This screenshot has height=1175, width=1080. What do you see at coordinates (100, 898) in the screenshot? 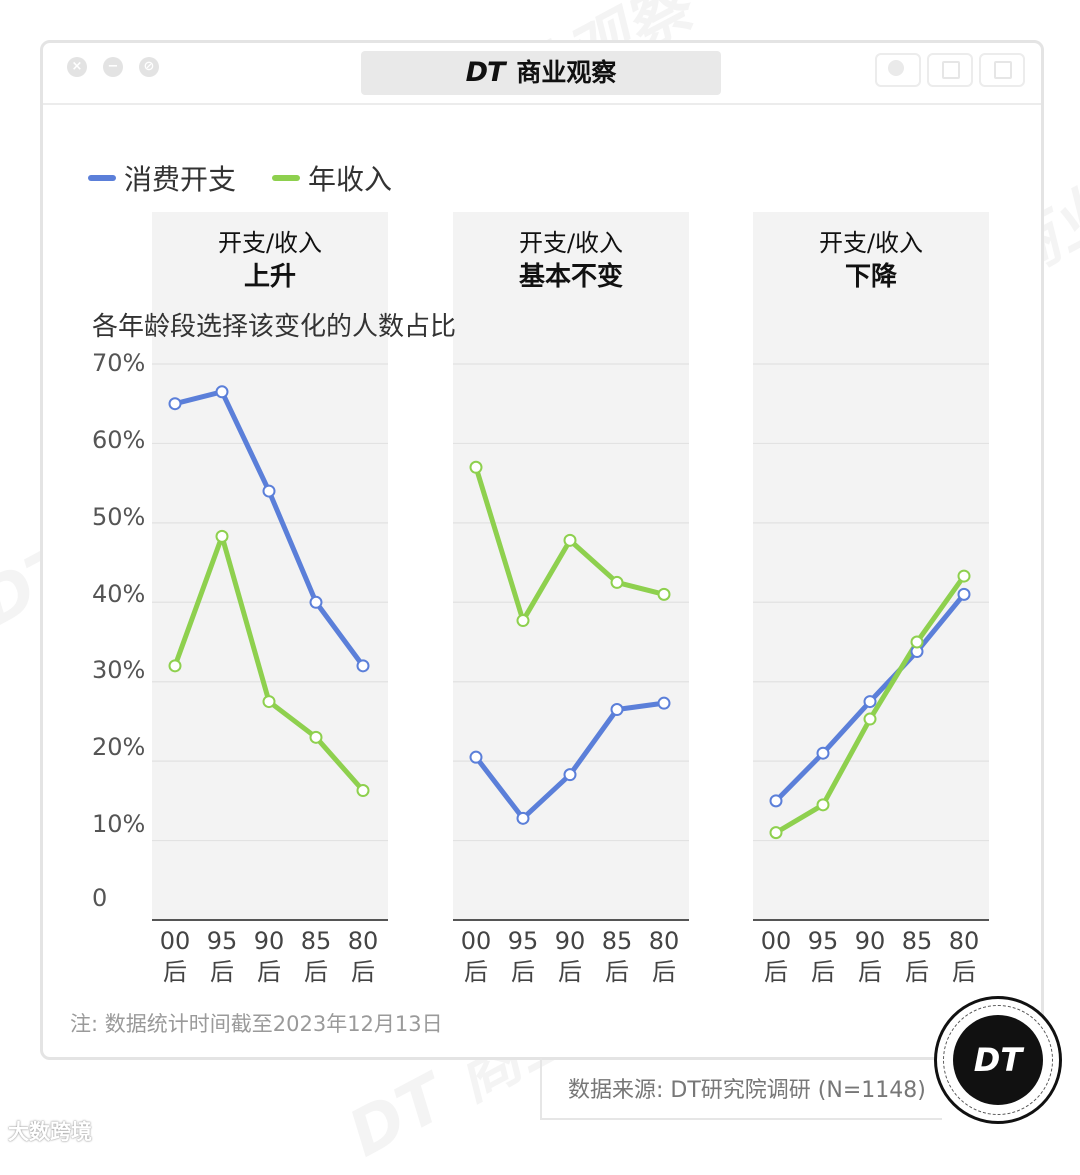
I see `y-tick-label: 0` at bounding box center [100, 898].